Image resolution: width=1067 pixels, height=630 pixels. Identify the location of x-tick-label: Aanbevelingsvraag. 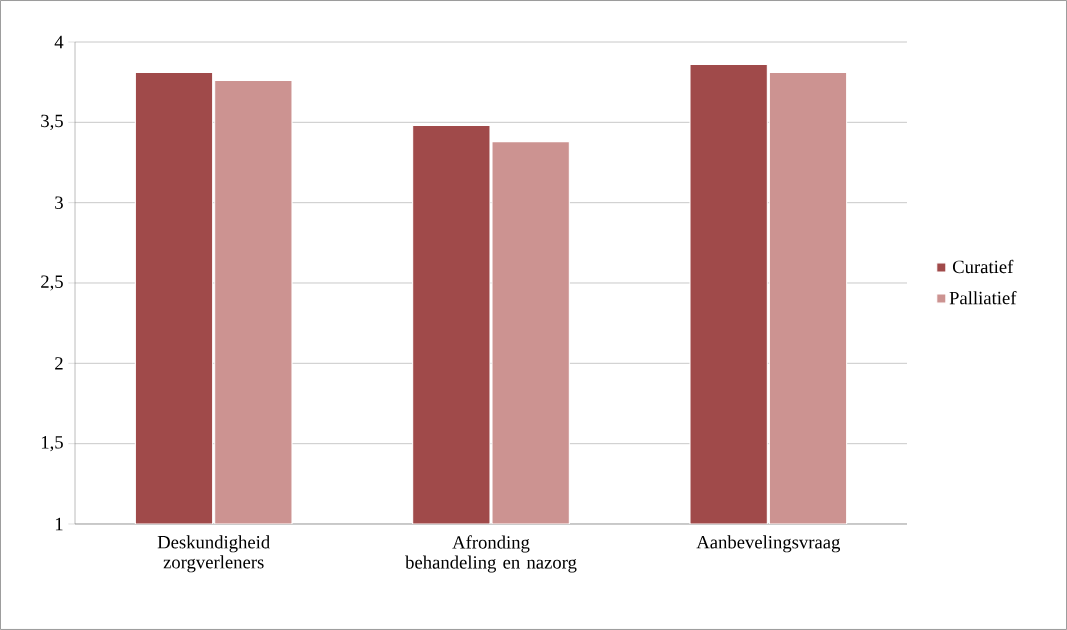
(768, 544).